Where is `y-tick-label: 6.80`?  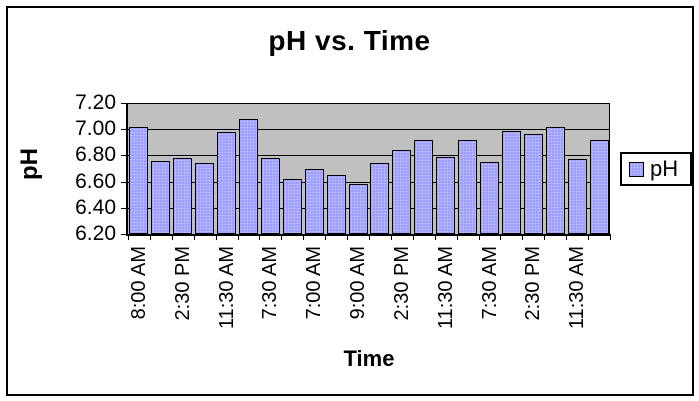 y-tick-label: 6.80 is located at coordinates (95, 154).